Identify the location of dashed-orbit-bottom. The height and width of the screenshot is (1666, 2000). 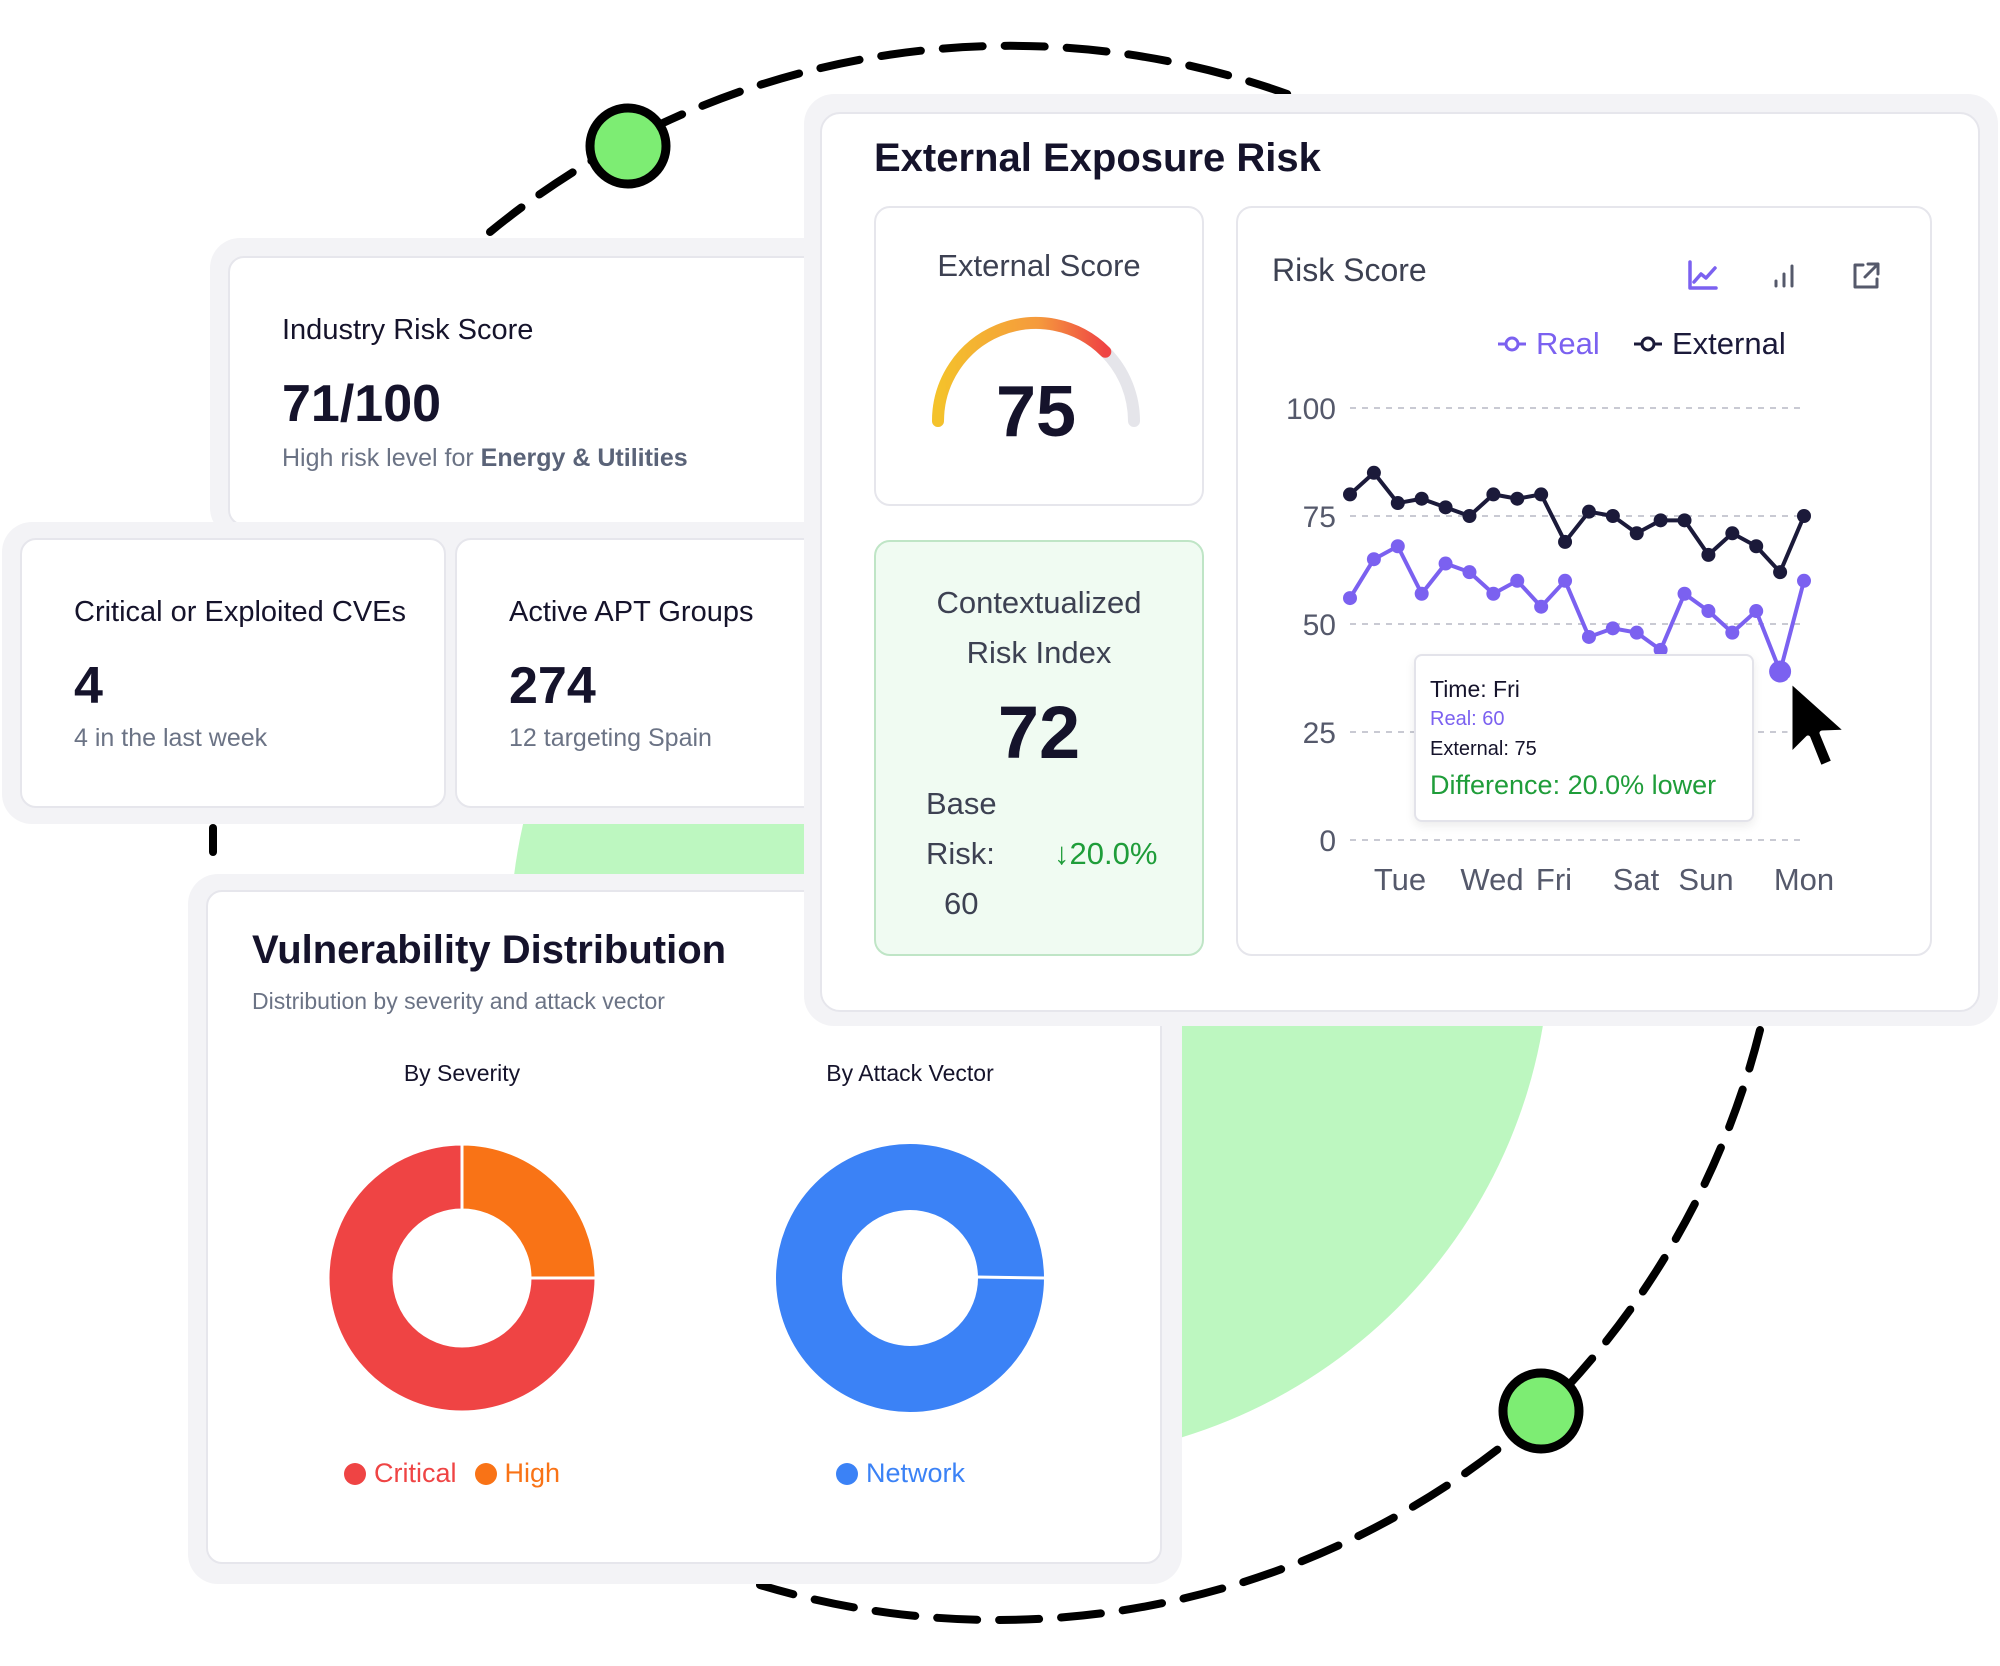
(1152, 1515).